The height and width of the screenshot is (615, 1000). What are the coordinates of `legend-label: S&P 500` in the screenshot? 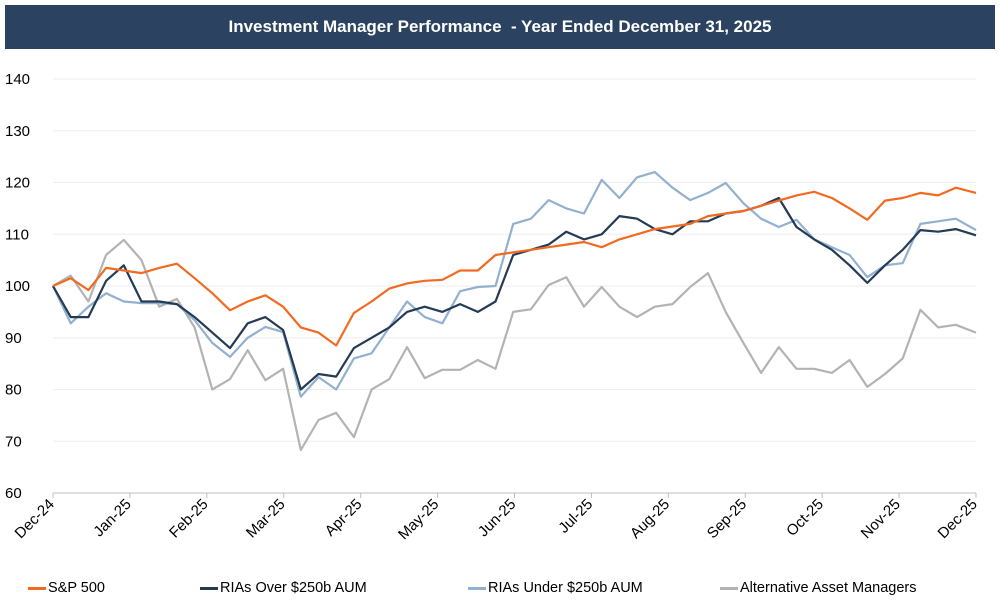 It's located at (76, 588).